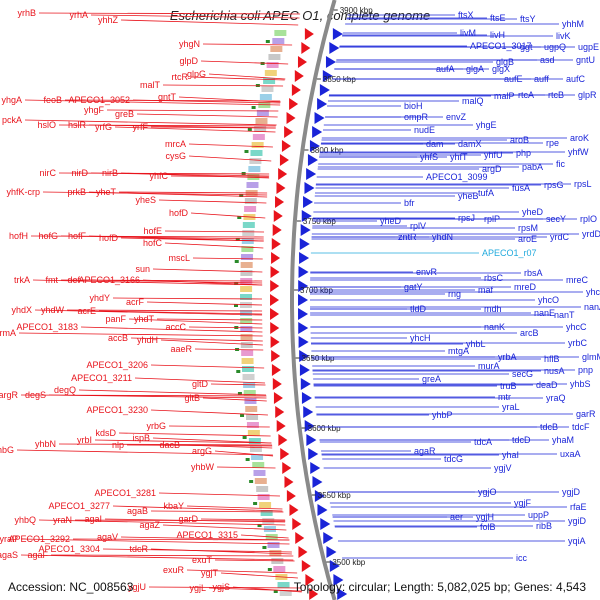 The height and width of the screenshot is (600, 600). What do you see at coordinates (420, 338) in the screenshot?
I see `gene-label-right: yhcH` at bounding box center [420, 338].